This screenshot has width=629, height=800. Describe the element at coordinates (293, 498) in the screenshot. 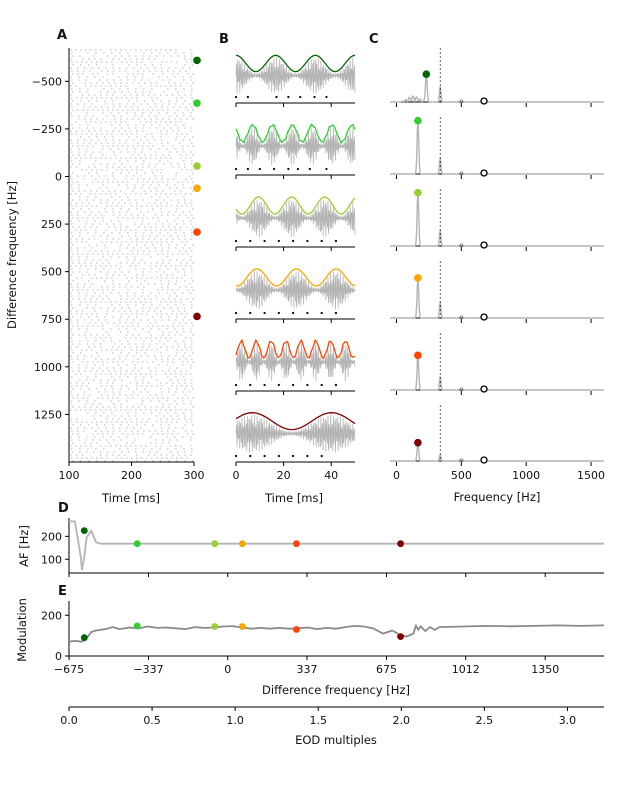

I see `b-xlabel: Time [ms]` at that location.